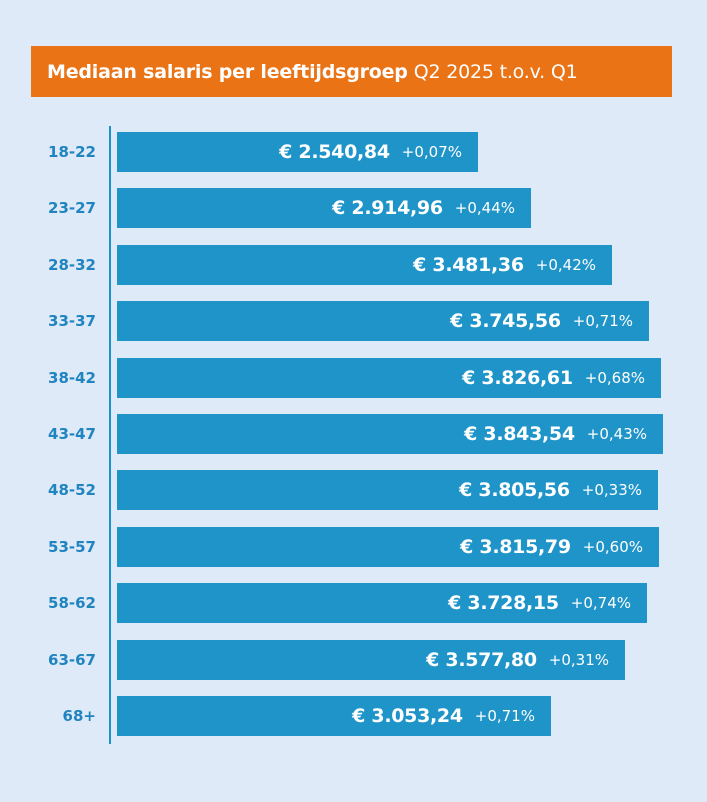  What do you see at coordinates (612, 546) in the screenshot?
I see `bar-change-label: +0,60%` at bounding box center [612, 546].